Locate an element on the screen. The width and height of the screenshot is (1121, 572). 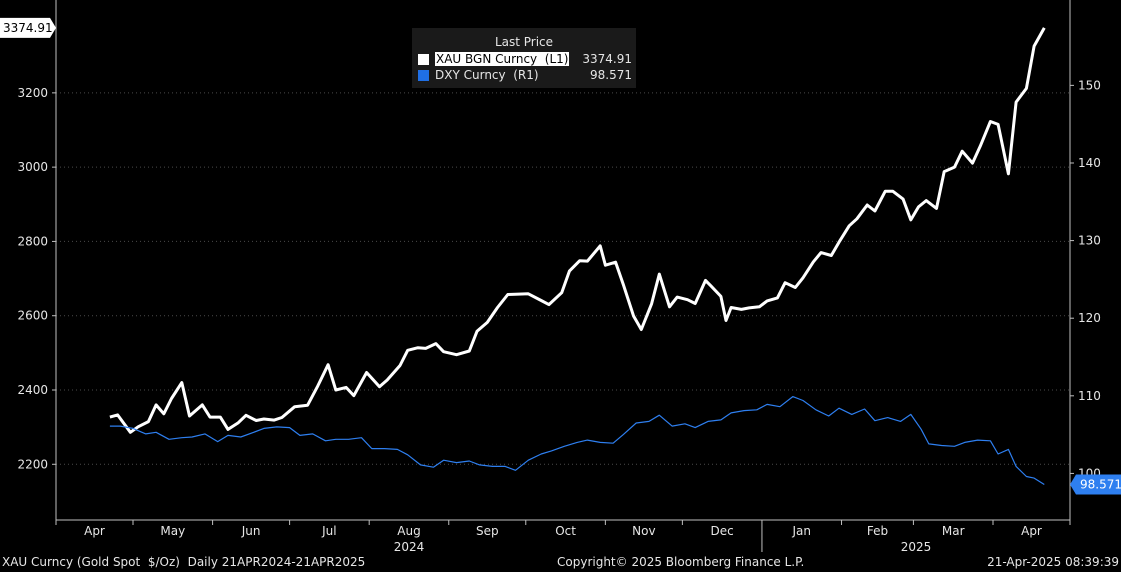
right-axis-tick-label: 130 is located at coordinates (1089, 241).